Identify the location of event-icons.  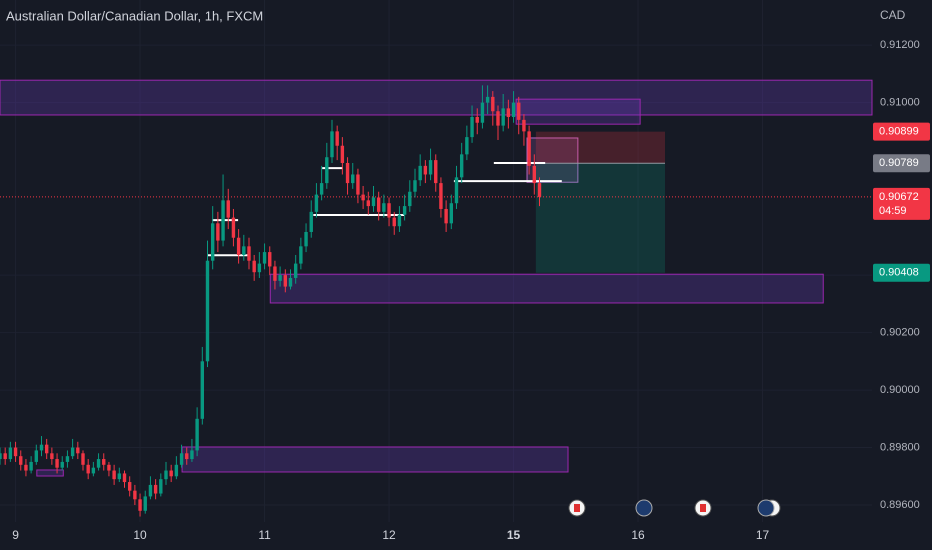
(674, 508).